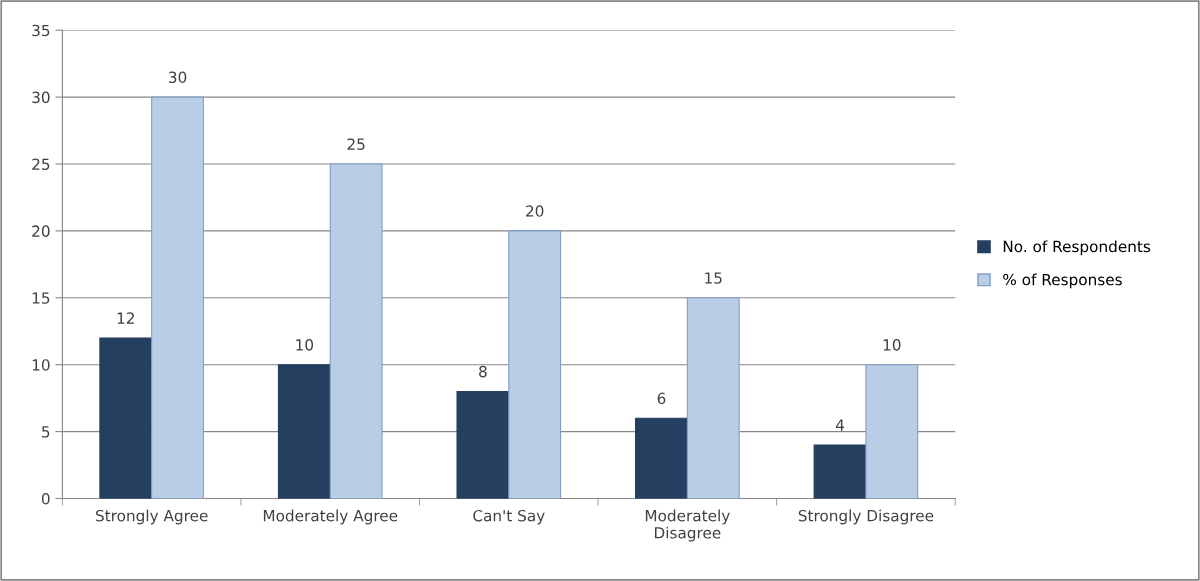 Image resolution: width=1200 pixels, height=581 pixels. I want to click on y-tick-label: 25, so click(41, 164).